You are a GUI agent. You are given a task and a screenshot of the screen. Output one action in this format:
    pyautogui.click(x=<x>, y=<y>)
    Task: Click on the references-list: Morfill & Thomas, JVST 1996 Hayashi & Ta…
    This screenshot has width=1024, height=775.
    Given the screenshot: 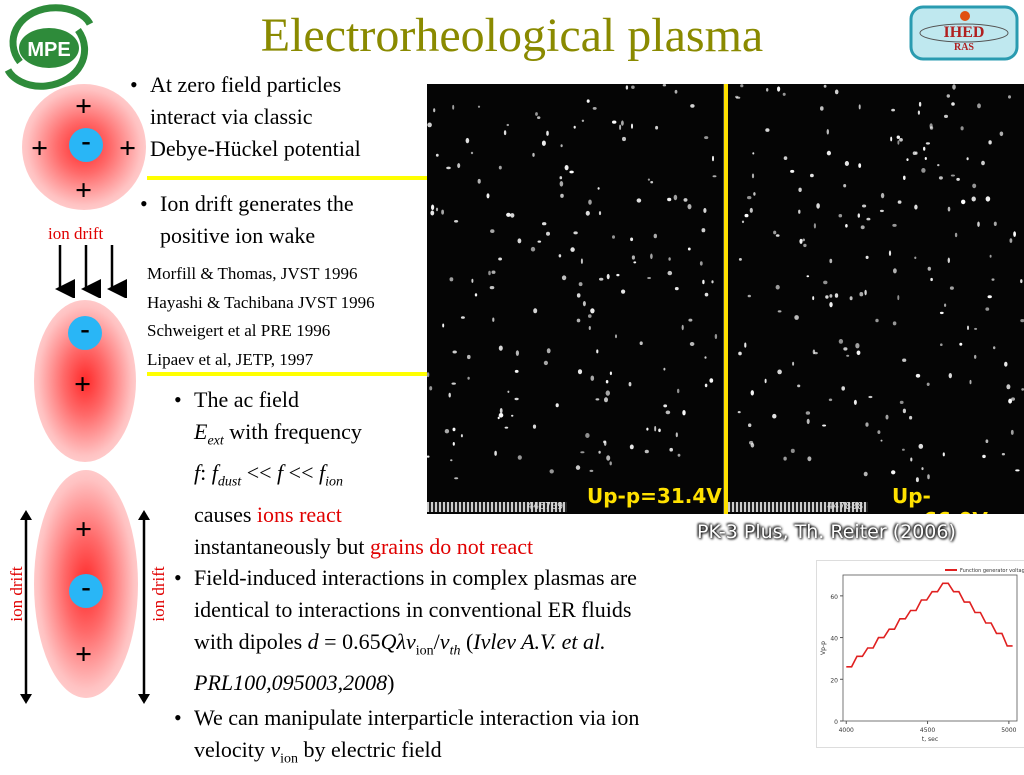 What is the action you would take?
    pyautogui.click(x=261, y=317)
    